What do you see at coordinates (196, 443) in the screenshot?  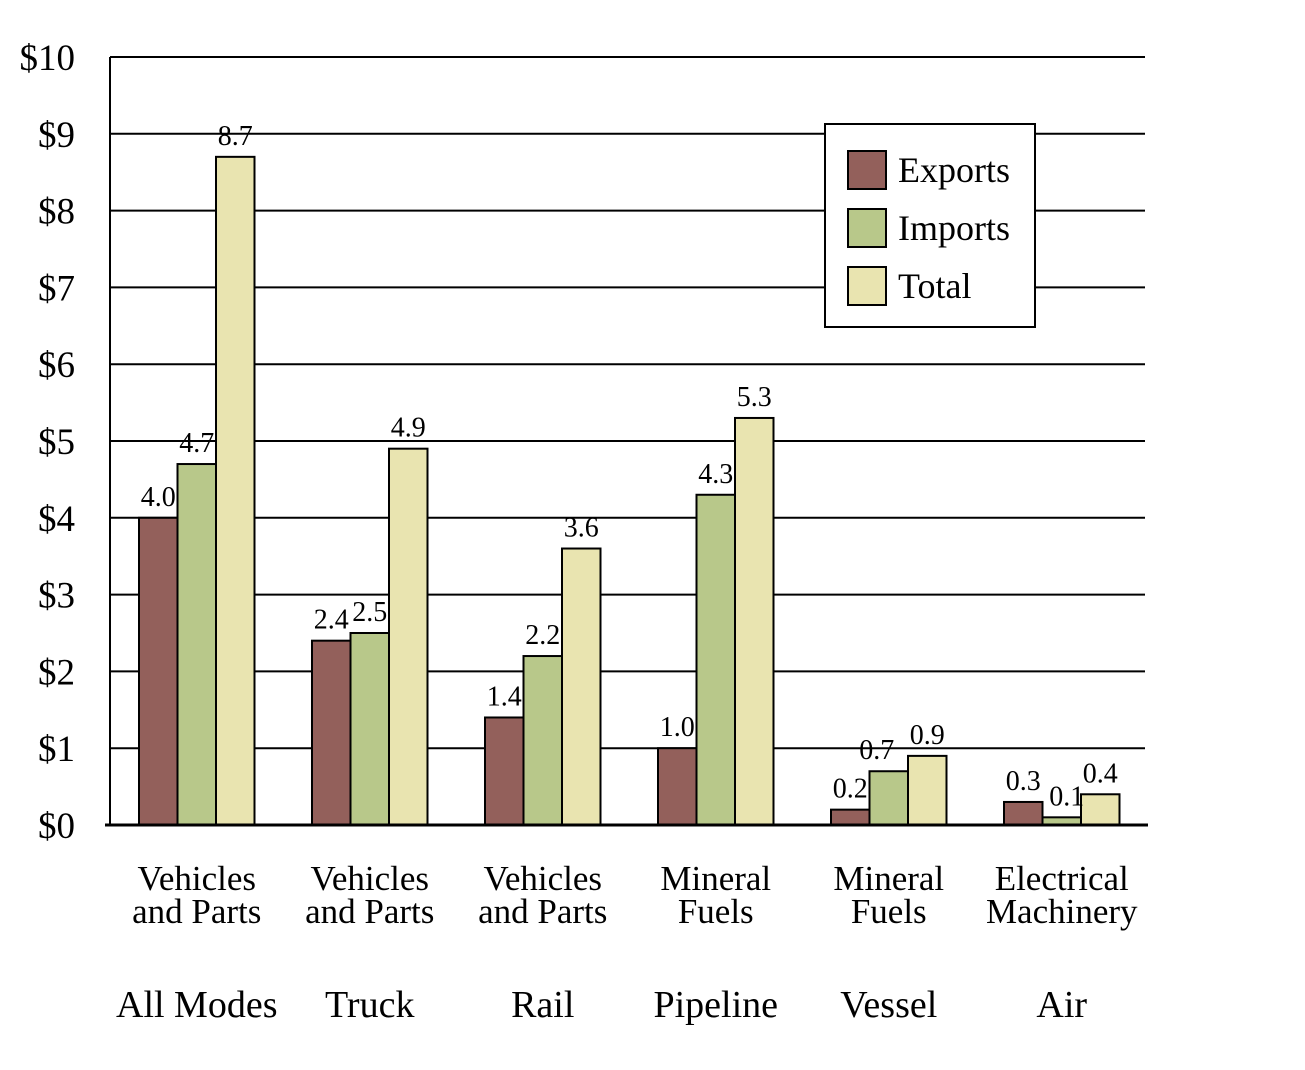 I see `data-label: 4.7` at bounding box center [196, 443].